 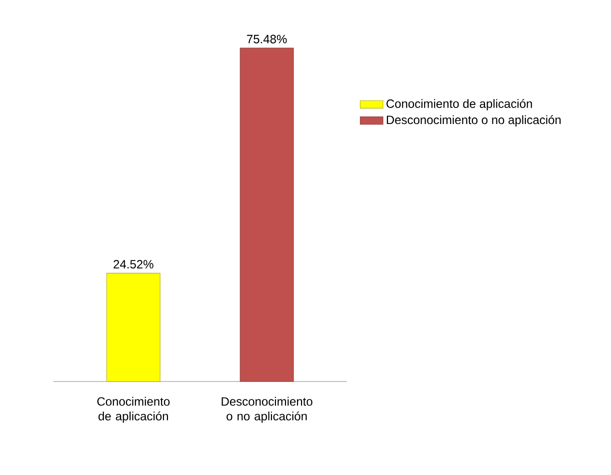 I want to click on data-label: 24.52%, so click(x=134, y=264).